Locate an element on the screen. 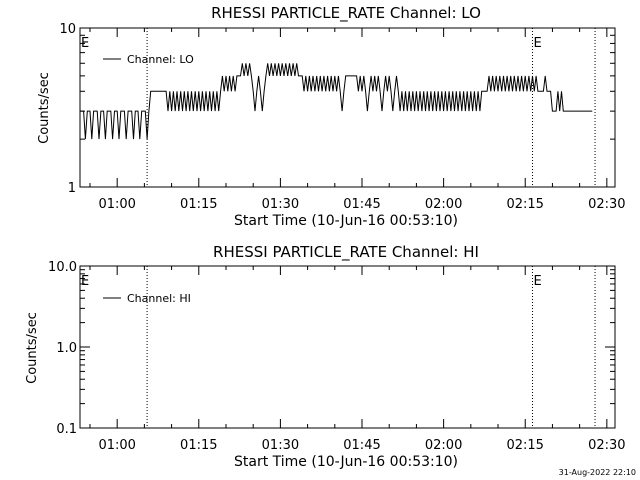 This screenshot has height=480, width=640. y-tick-label: 10.0 is located at coordinates (62, 267).